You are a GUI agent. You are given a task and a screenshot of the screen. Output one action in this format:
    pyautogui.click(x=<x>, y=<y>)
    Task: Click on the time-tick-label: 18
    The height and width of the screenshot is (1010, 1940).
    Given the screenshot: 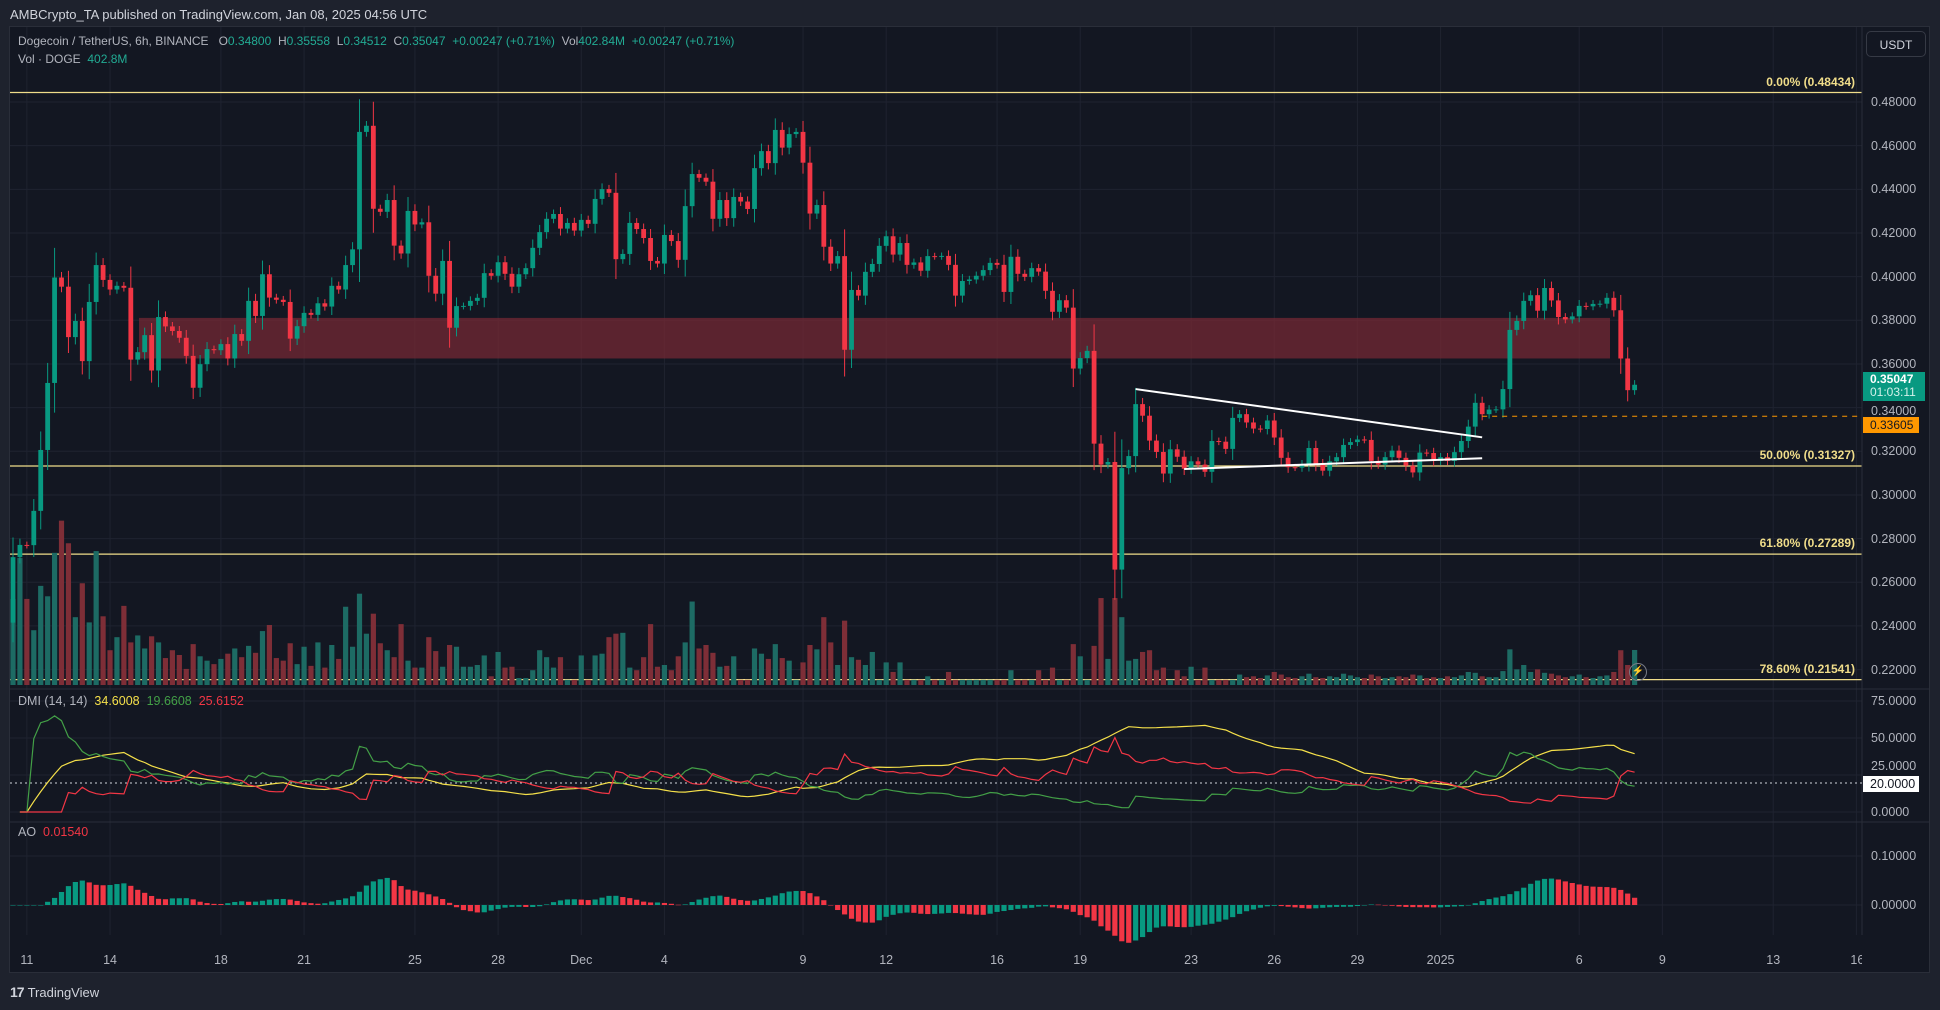 What is the action you would take?
    pyautogui.click(x=220, y=960)
    